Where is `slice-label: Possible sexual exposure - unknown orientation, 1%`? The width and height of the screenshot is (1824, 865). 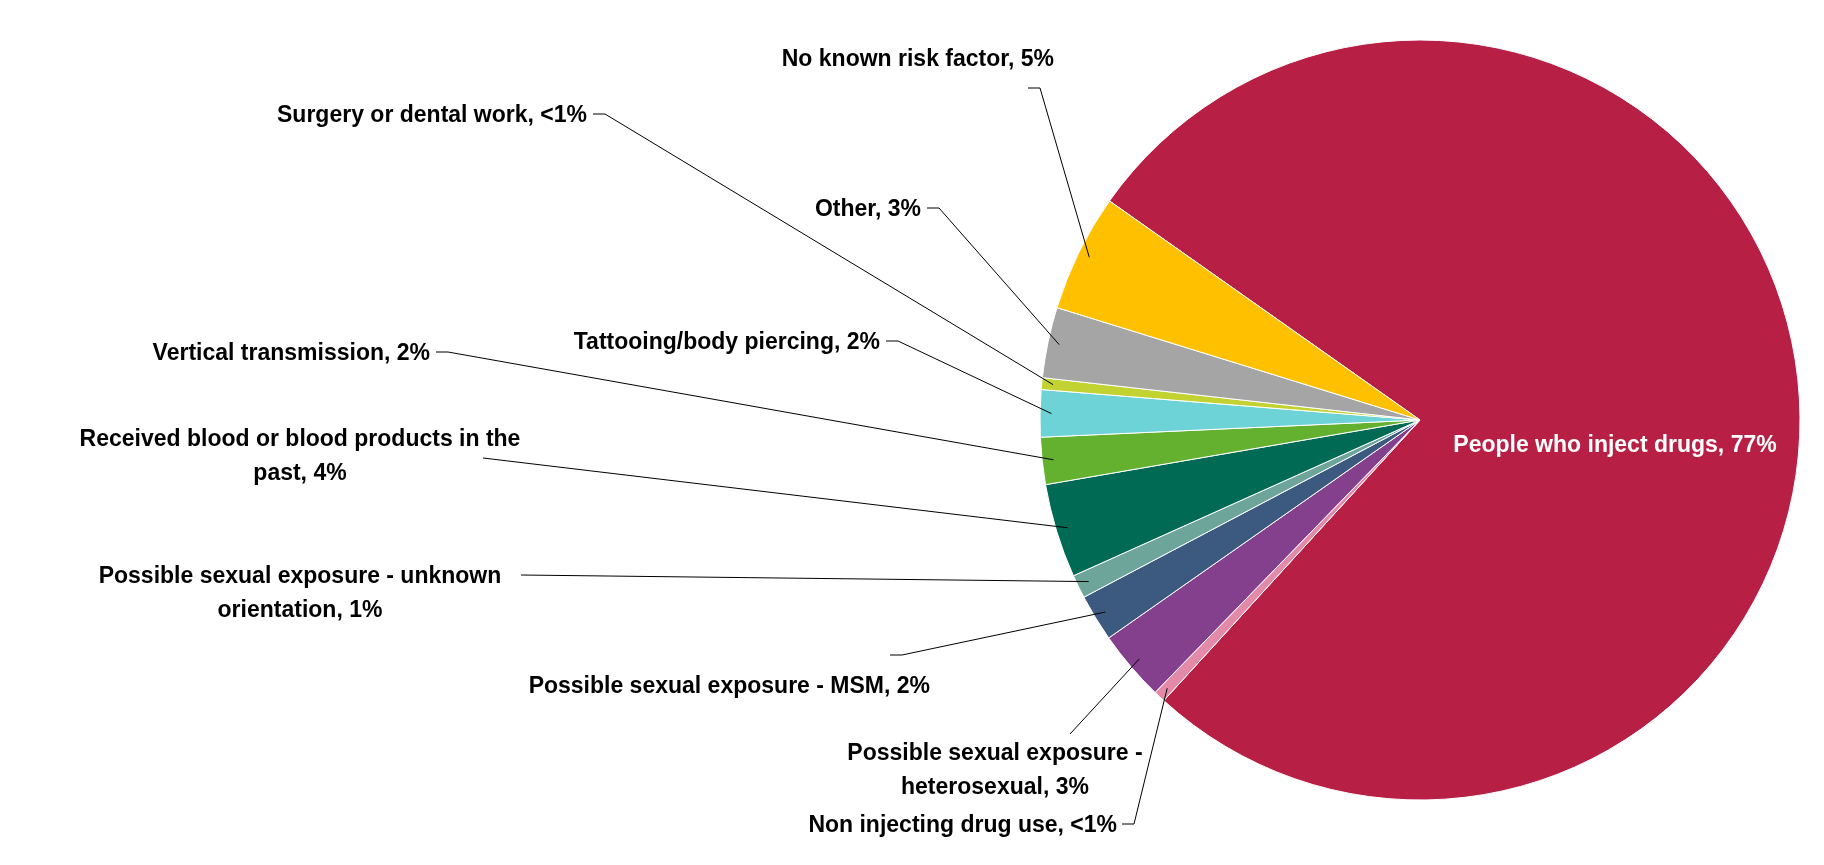 slice-label: Possible sexual exposure - unknown orientation, 1% is located at coordinates (300, 592).